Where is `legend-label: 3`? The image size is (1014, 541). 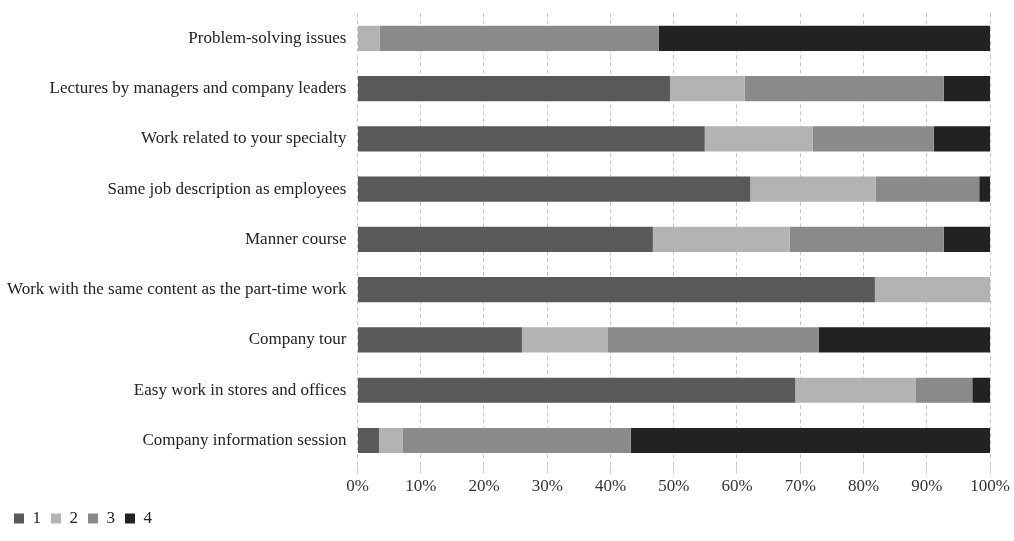
legend-label: 3 is located at coordinates (110, 517).